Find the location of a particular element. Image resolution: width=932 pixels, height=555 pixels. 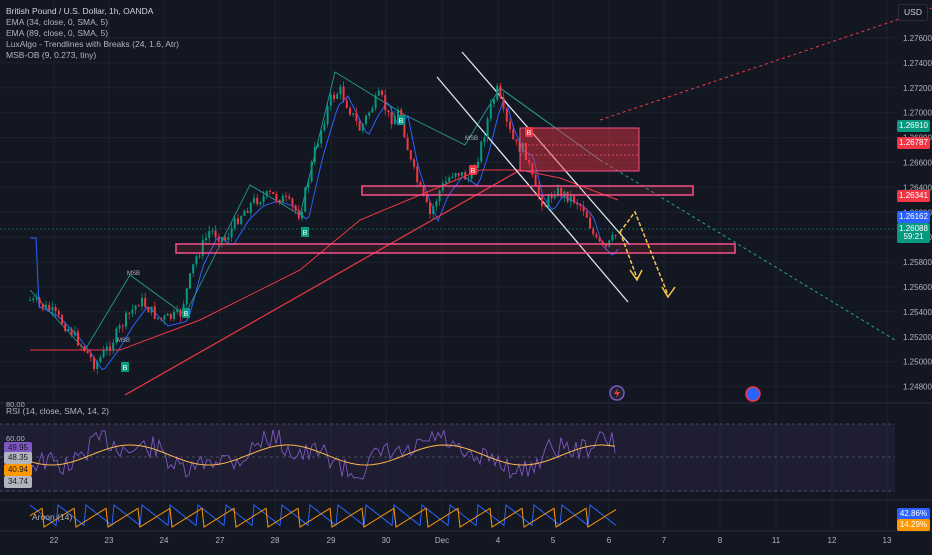

time-tick: 13 is located at coordinates (887, 540).